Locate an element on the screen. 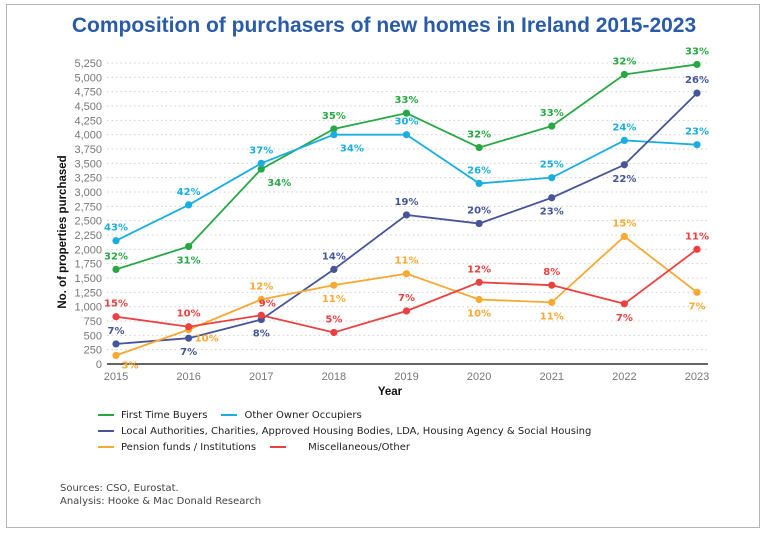 The image size is (768, 535). legend-item-other-owner-occupiers: Other Owner Occupiers is located at coordinates (291, 415).